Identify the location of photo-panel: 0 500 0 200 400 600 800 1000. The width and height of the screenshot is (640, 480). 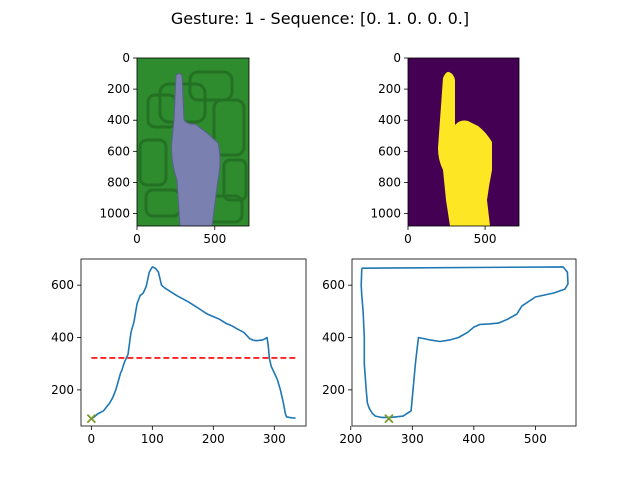
(174, 148).